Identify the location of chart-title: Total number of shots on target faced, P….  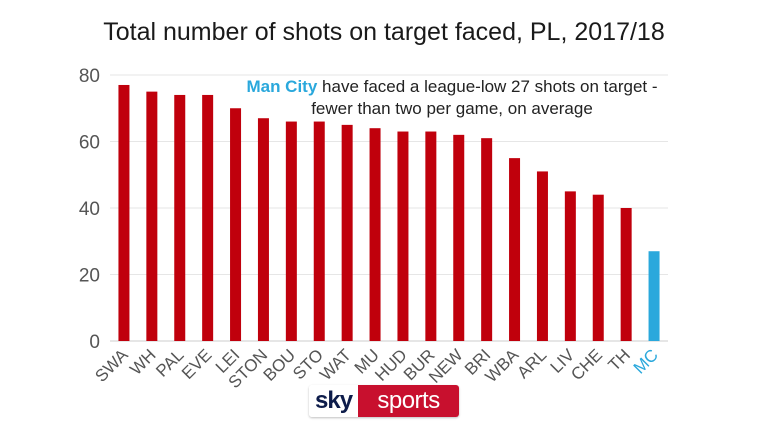
(384, 32).